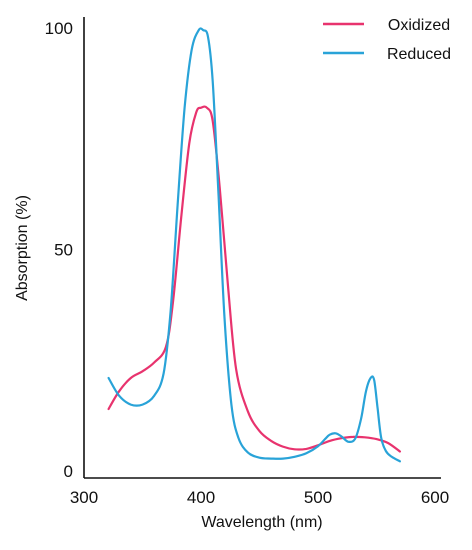  Describe the element at coordinates (419, 54) in the screenshot. I see `legend-label-reduced: Reduced` at that location.